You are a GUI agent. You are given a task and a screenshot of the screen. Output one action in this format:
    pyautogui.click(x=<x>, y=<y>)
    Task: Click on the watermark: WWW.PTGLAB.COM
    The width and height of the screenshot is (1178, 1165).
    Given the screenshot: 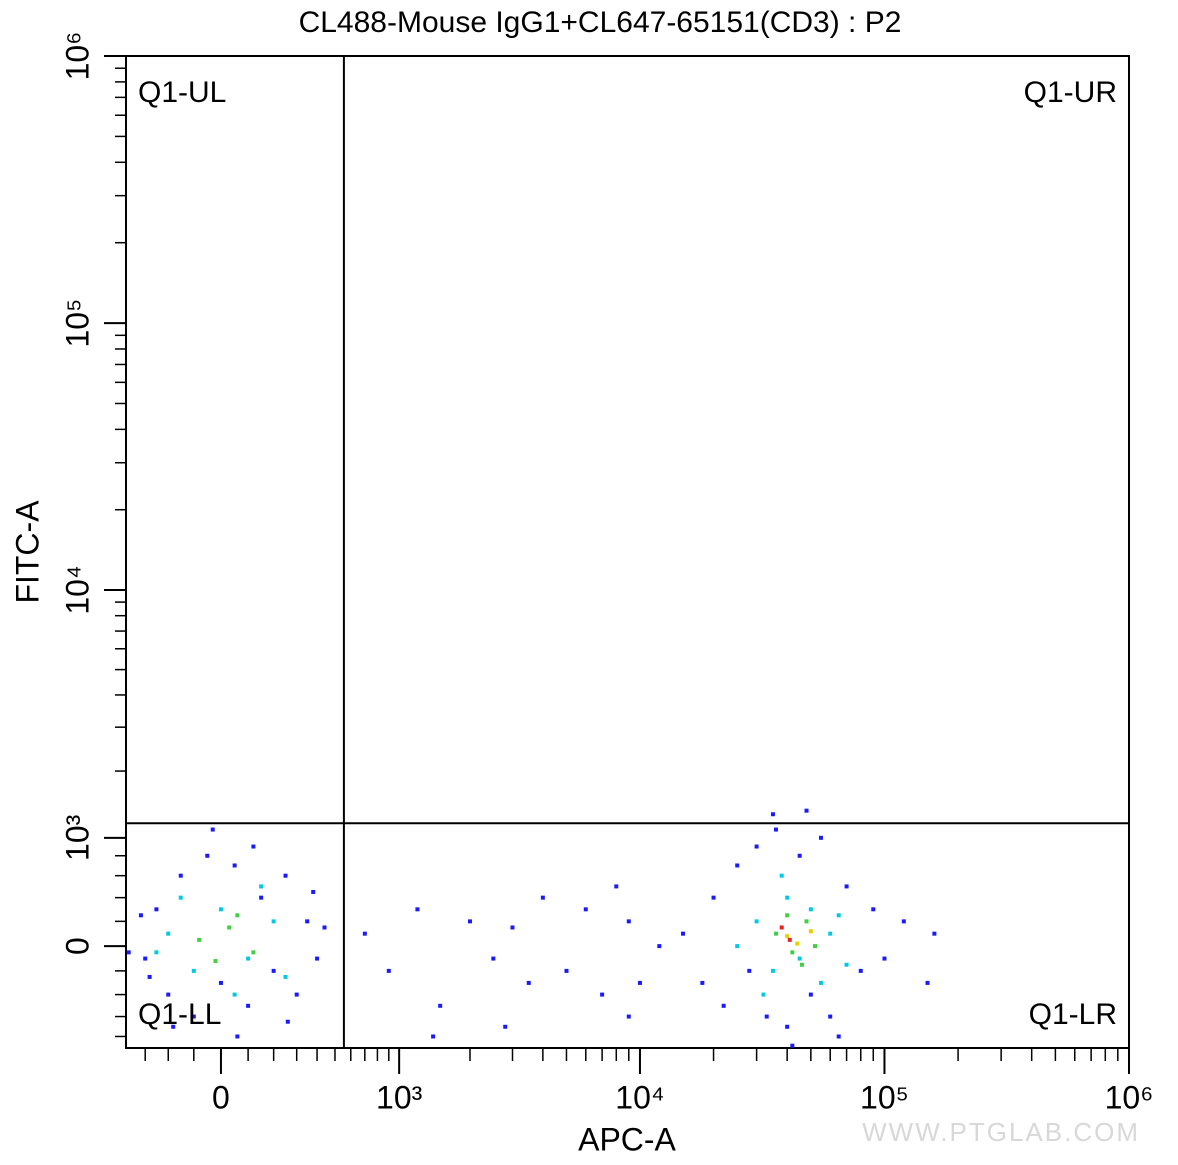 What is the action you would take?
    pyautogui.click(x=1001, y=1132)
    